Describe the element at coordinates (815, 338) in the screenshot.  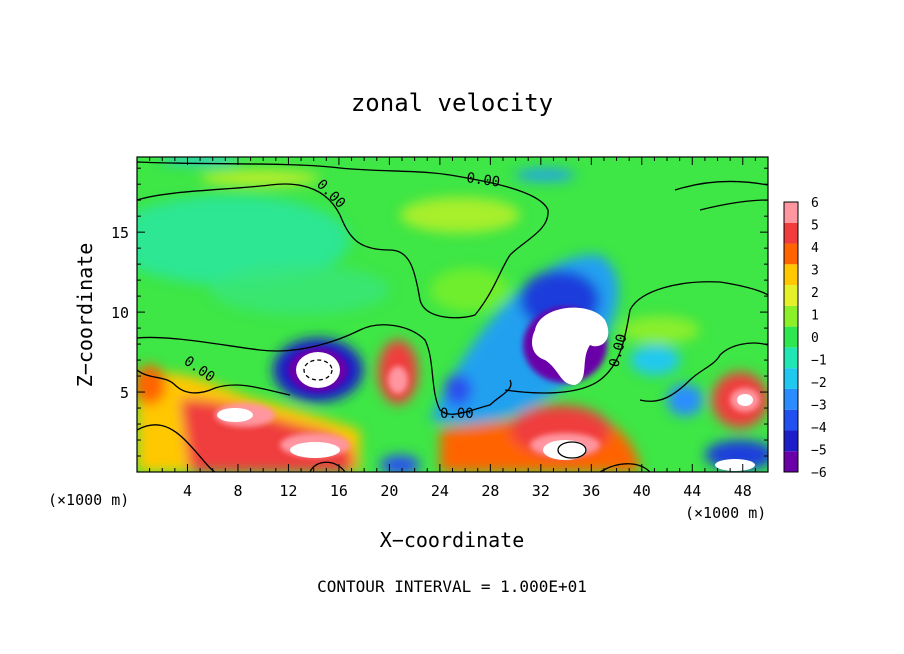
I see `colorbar-label: 0` at that location.